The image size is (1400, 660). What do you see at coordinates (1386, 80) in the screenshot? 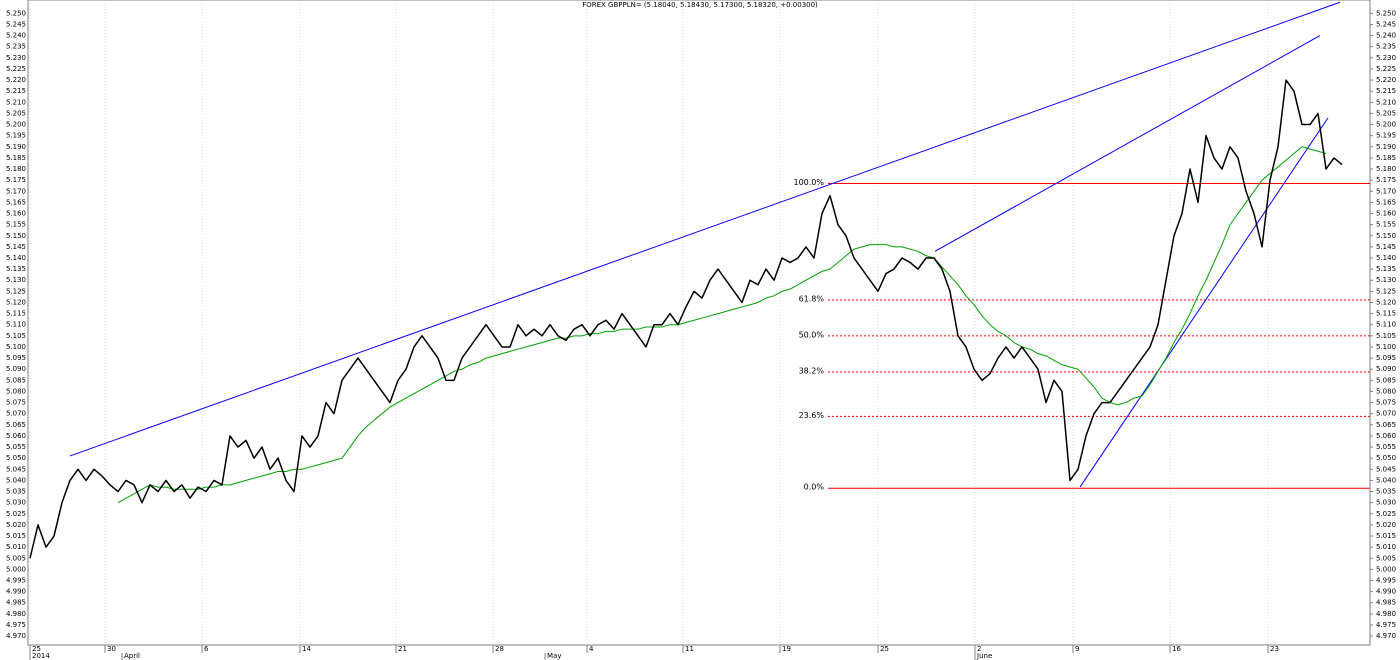
I see `y-tick-label-right: 5.220` at bounding box center [1386, 80].